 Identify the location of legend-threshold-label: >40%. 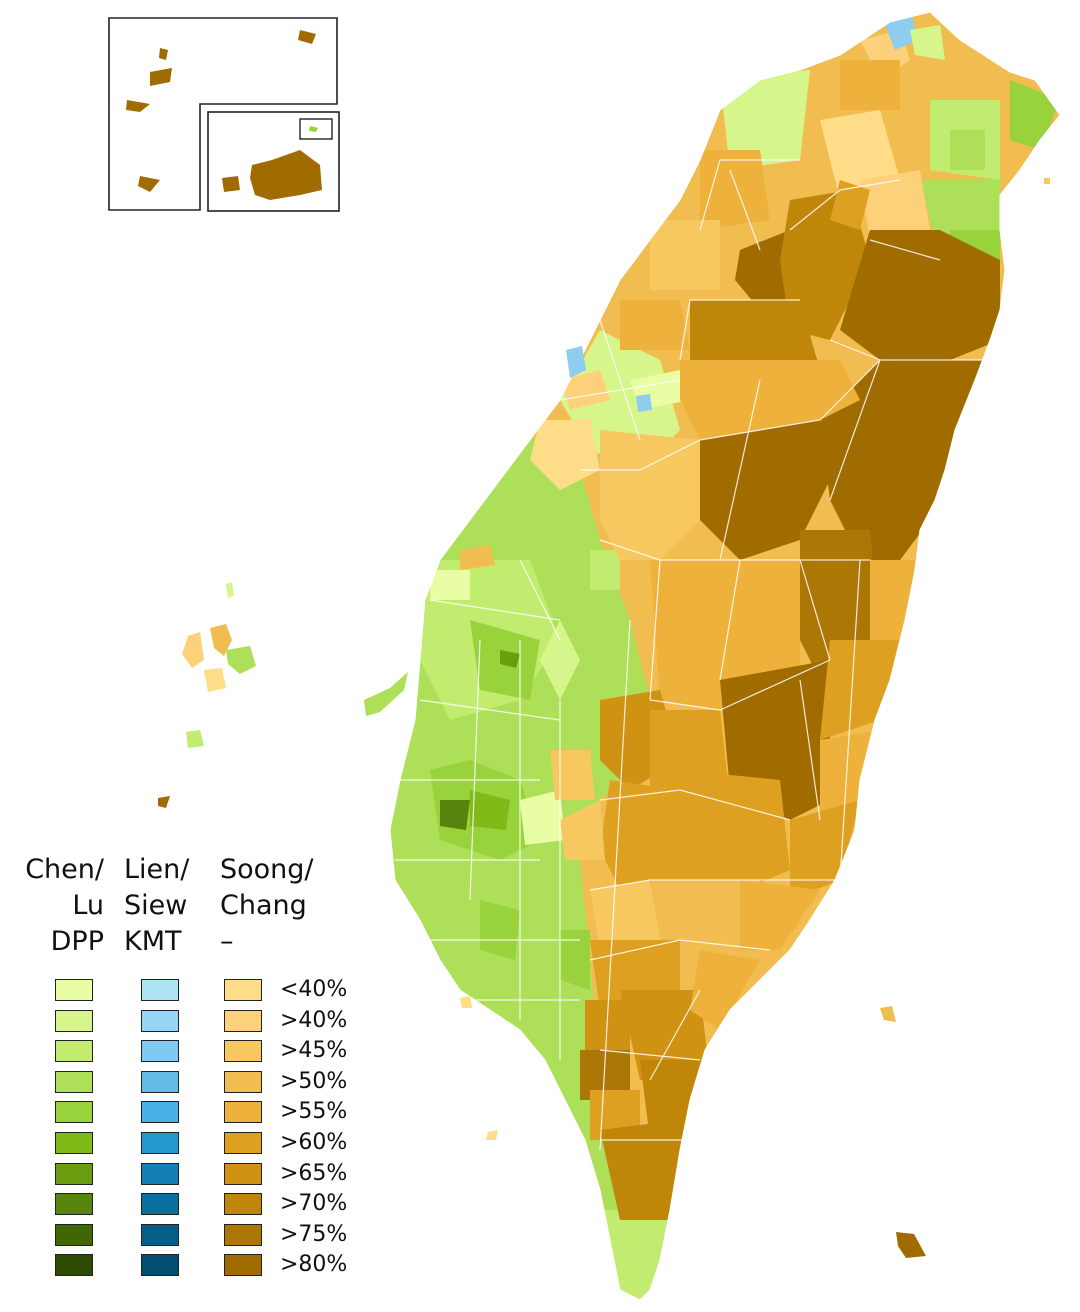
(314, 1020).